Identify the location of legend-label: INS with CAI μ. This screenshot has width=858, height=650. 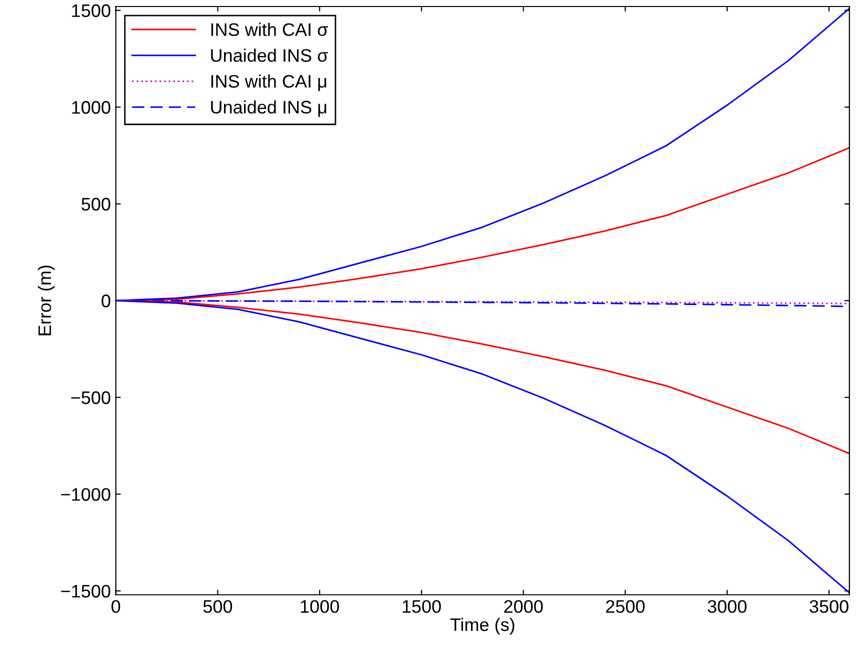
(268, 83).